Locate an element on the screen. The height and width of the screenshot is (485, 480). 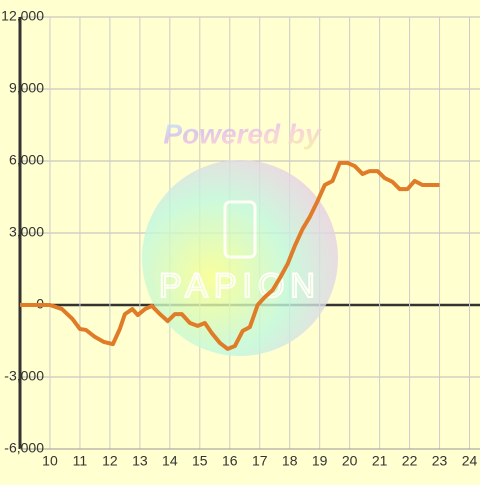
x-tick-label: 20 is located at coordinates (350, 461).